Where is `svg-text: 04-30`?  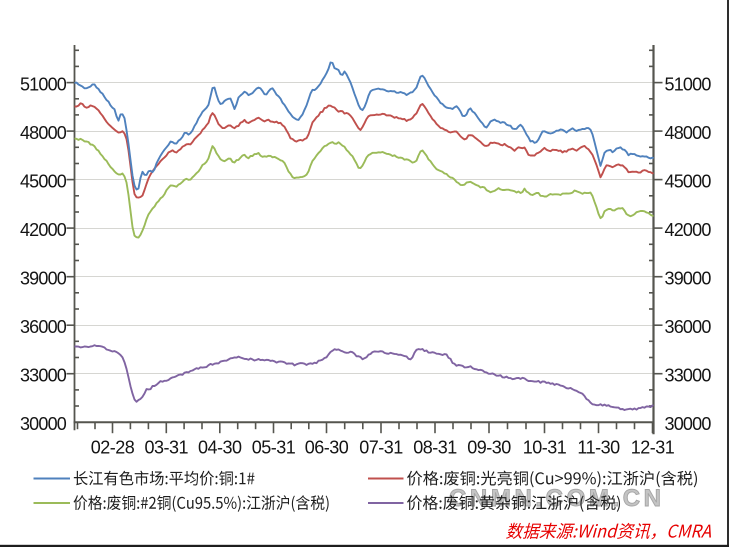
svg-text: 04-30 is located at coordinates (220, 448).